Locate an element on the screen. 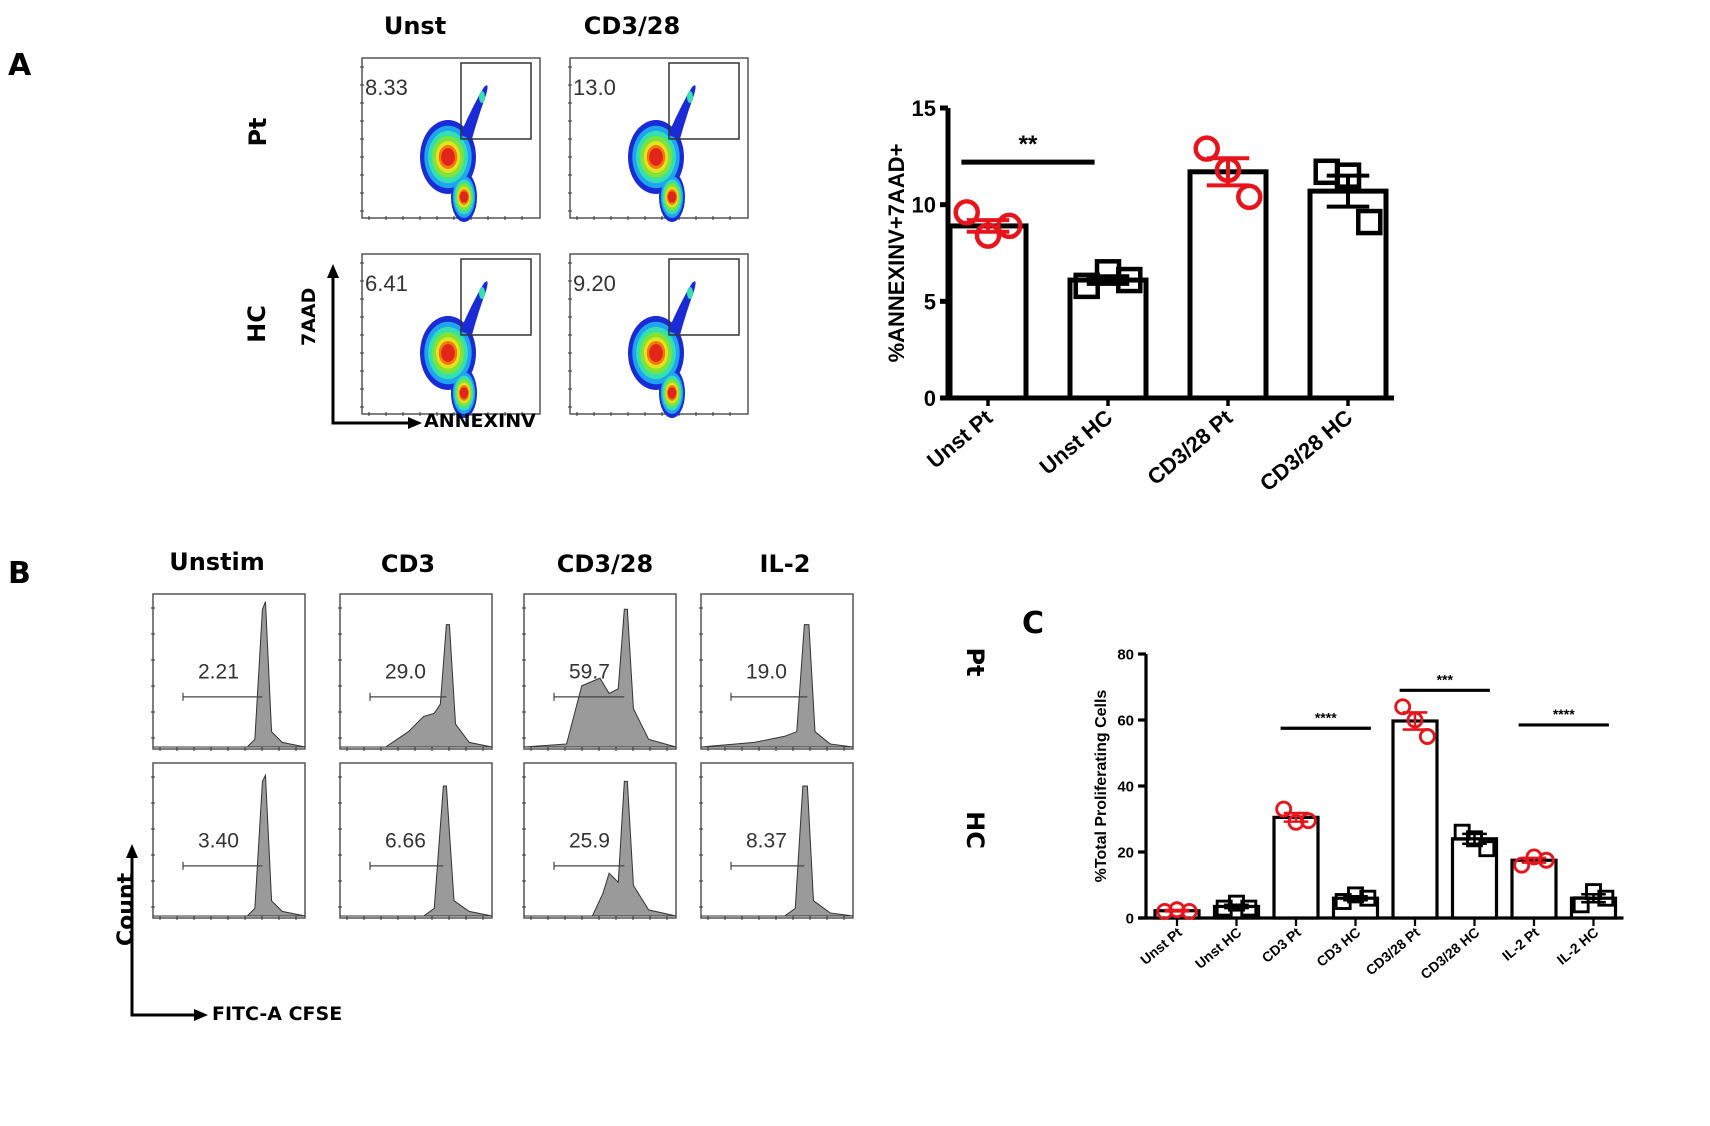  panel-b-col-title-cd3: CD3 is located at coordinates (408, 564).